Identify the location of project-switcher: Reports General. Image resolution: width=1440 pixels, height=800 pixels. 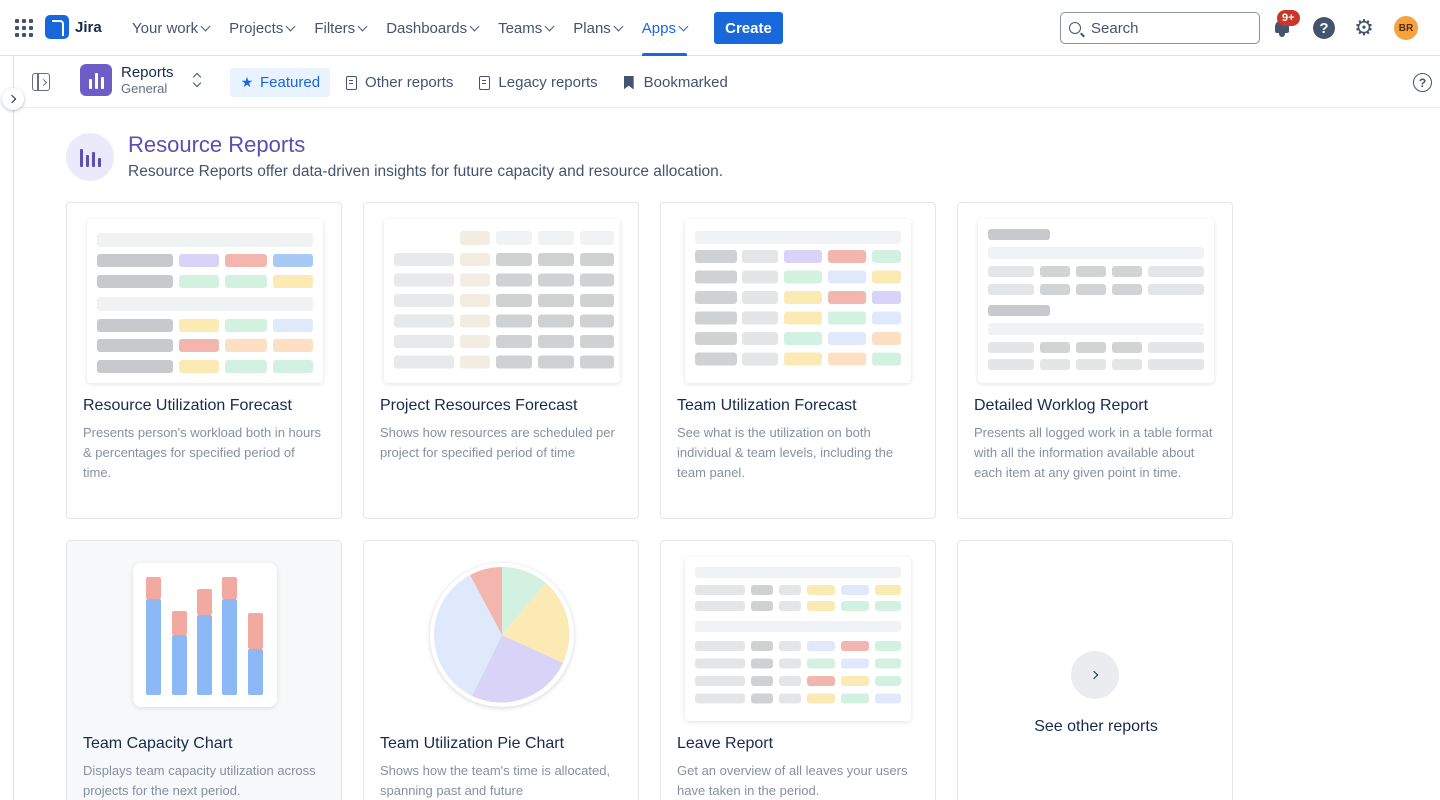
(141, 80).